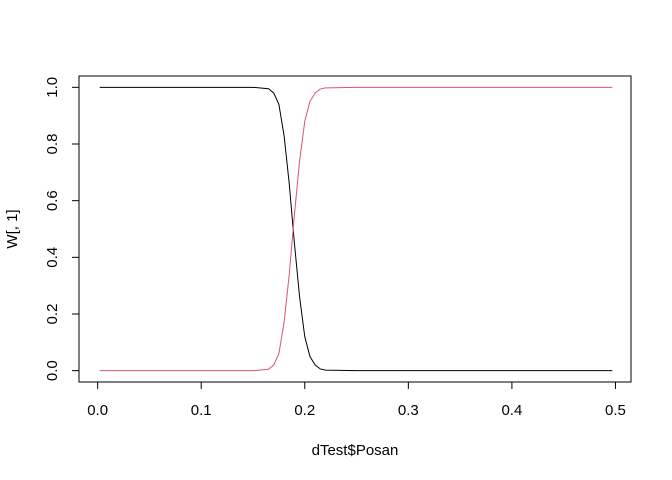 The height and width of the screenshot is (480, 672). What do you see at coordinates (408, 410) in the screenshot?
I see `x-tick-label: 0.3` at bounding box center [408, 410].